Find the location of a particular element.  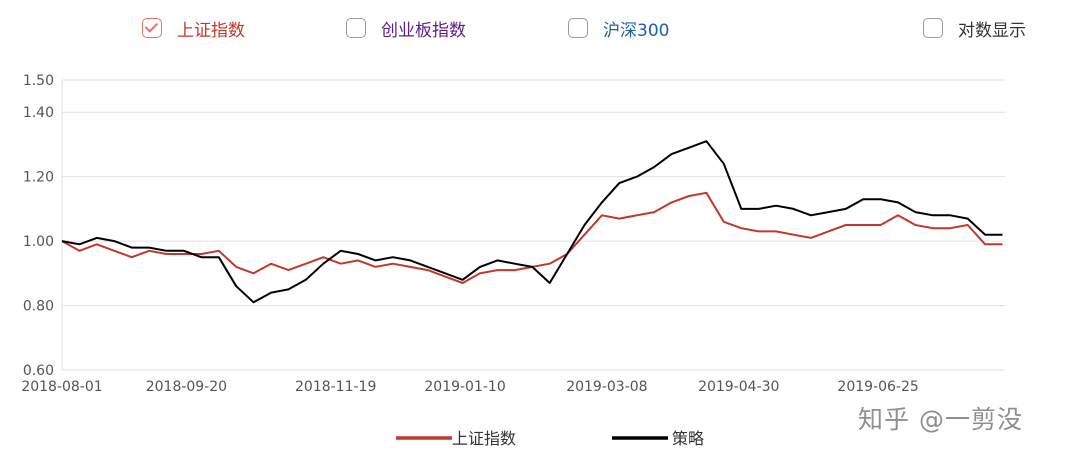

csi300-checkbox is located at coordinates (578, 28).